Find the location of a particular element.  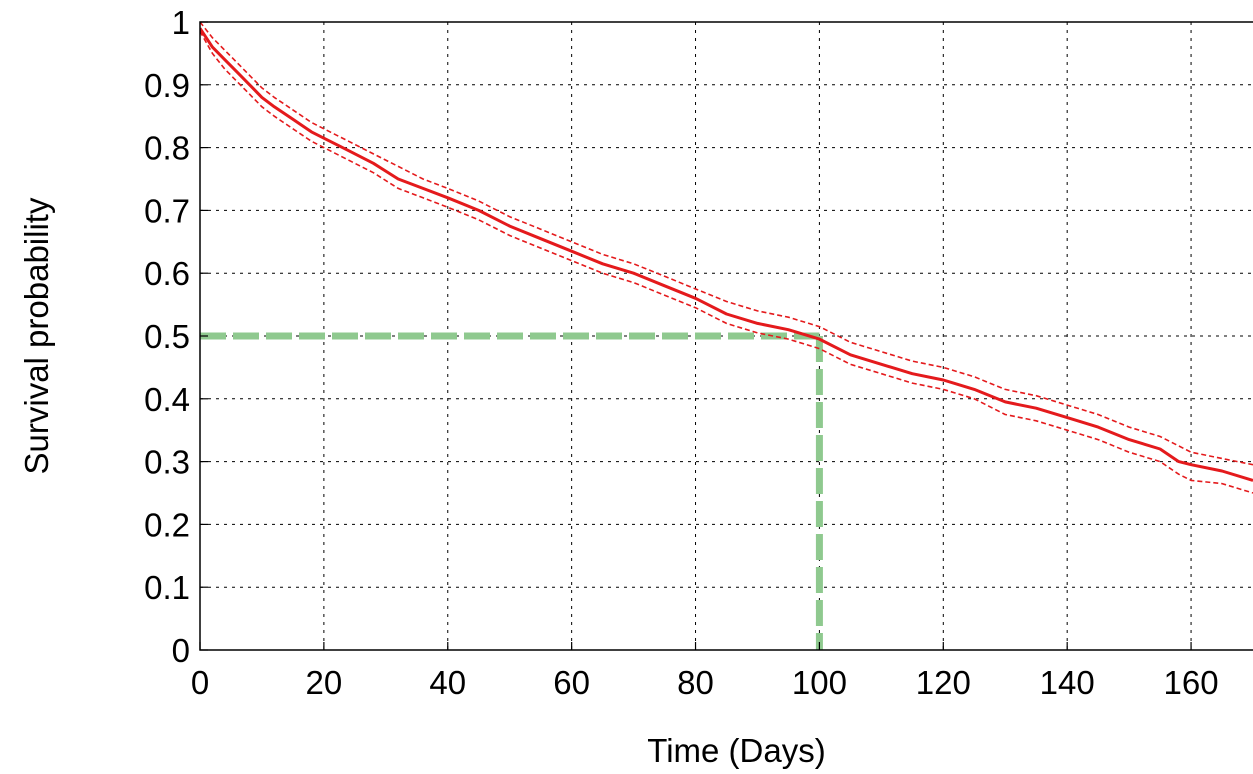

x-tick-labels: 0 20 40 60 80 100 120 140 160 is located at coordinates (705, 671).